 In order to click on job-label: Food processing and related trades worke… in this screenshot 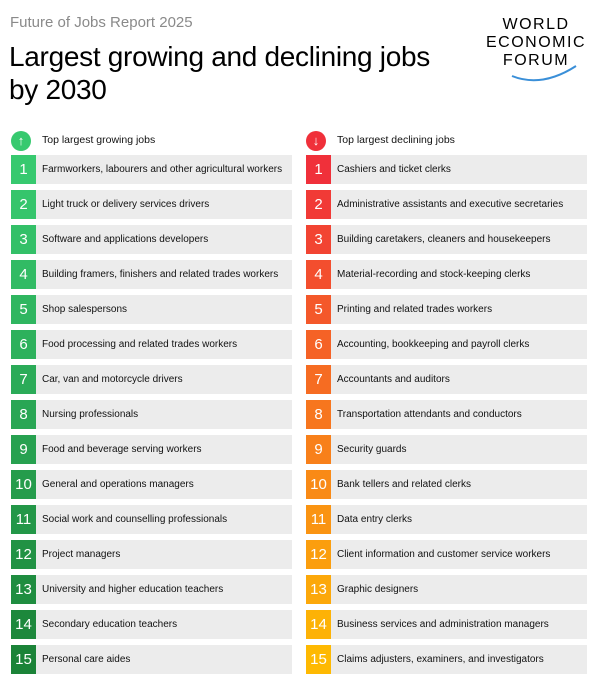, I will do `click(140, 344)`.